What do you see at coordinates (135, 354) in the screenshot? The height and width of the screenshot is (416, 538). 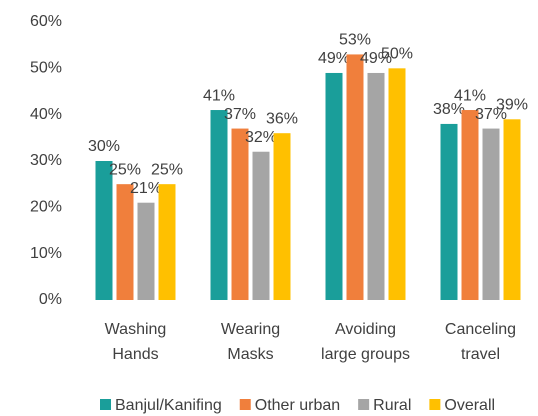 I see `x-tick-label: Hands` at bounding box center [135, 354].